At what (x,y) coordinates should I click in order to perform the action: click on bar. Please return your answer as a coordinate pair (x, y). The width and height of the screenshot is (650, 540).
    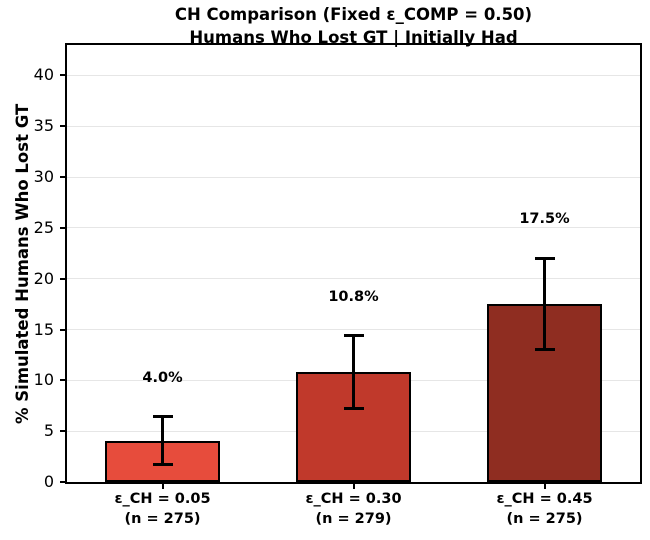
    Looking at the image, I should click on (162, 461).